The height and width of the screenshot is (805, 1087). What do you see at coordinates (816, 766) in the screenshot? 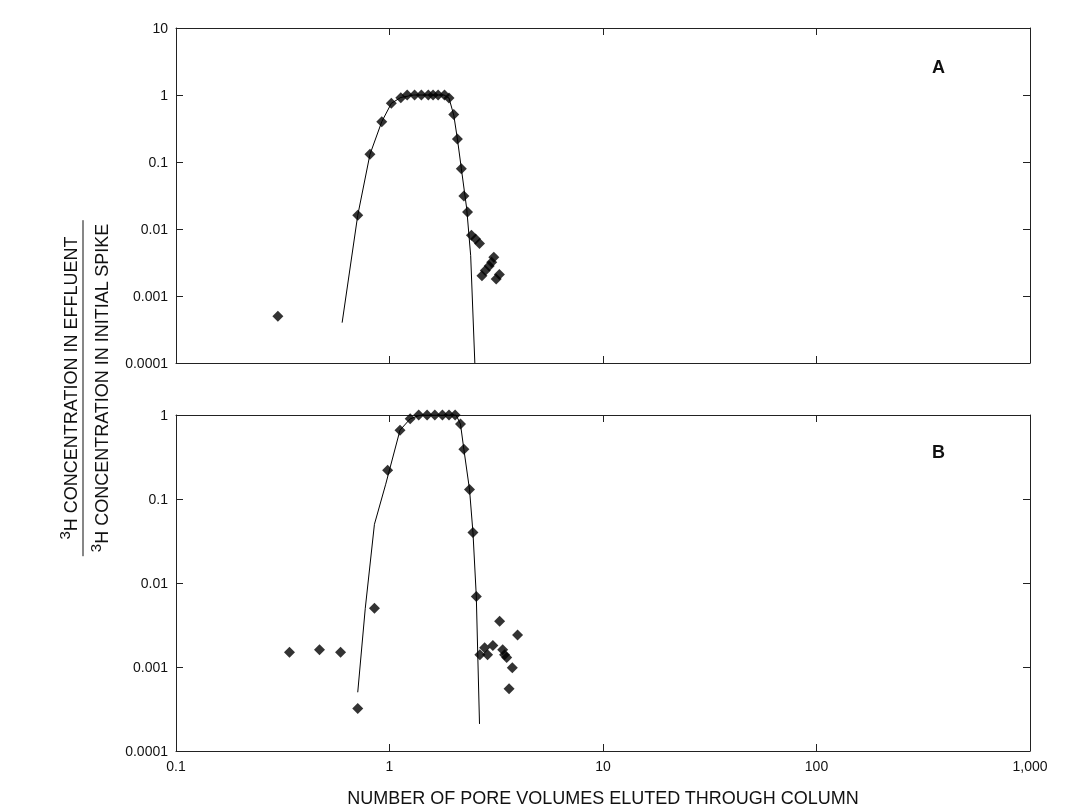
I see `x-tick-label: 100` at bounding box center [816, 766].